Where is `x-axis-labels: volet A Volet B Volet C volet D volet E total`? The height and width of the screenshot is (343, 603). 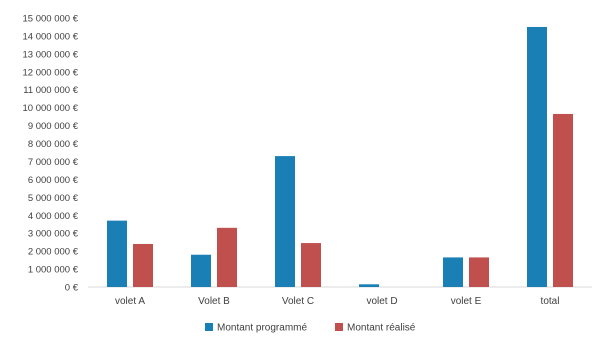
x-axis-labels: volet A Volet B Volet C volet D volet E total is located at coordinates (337, 301).